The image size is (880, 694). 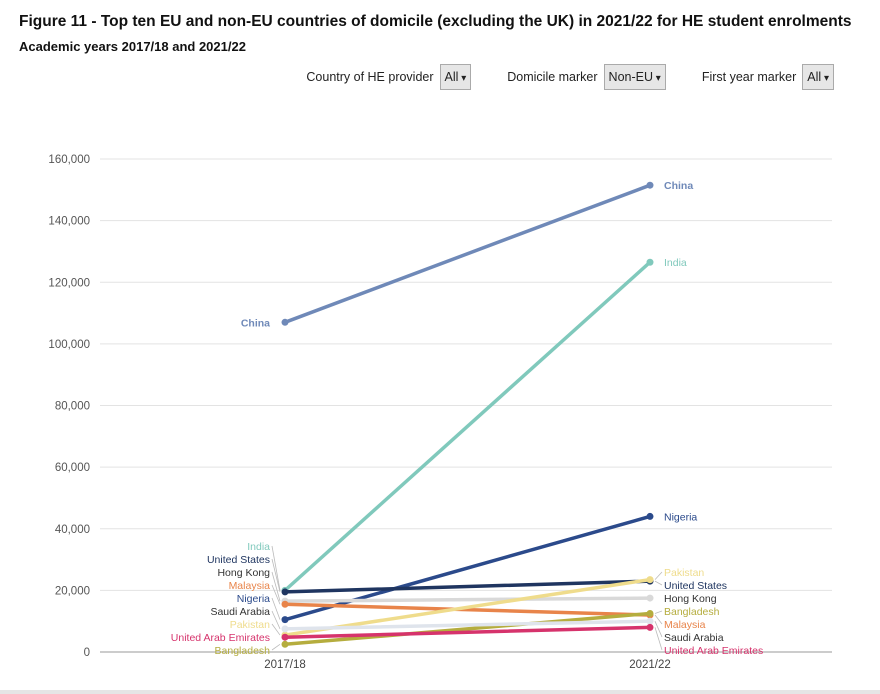 What do you see at coordinates (285, 604) in the screenshot?
I see `data-point-malaysia` at bounding box center [285, 604].